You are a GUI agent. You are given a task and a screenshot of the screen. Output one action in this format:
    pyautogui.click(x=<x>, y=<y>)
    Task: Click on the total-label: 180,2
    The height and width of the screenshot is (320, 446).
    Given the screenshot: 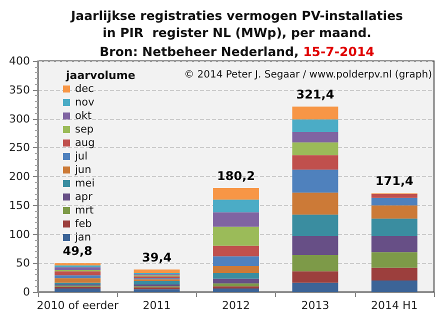 What is the action you would take?
    pyautogui.click(x=236, y=176)
    